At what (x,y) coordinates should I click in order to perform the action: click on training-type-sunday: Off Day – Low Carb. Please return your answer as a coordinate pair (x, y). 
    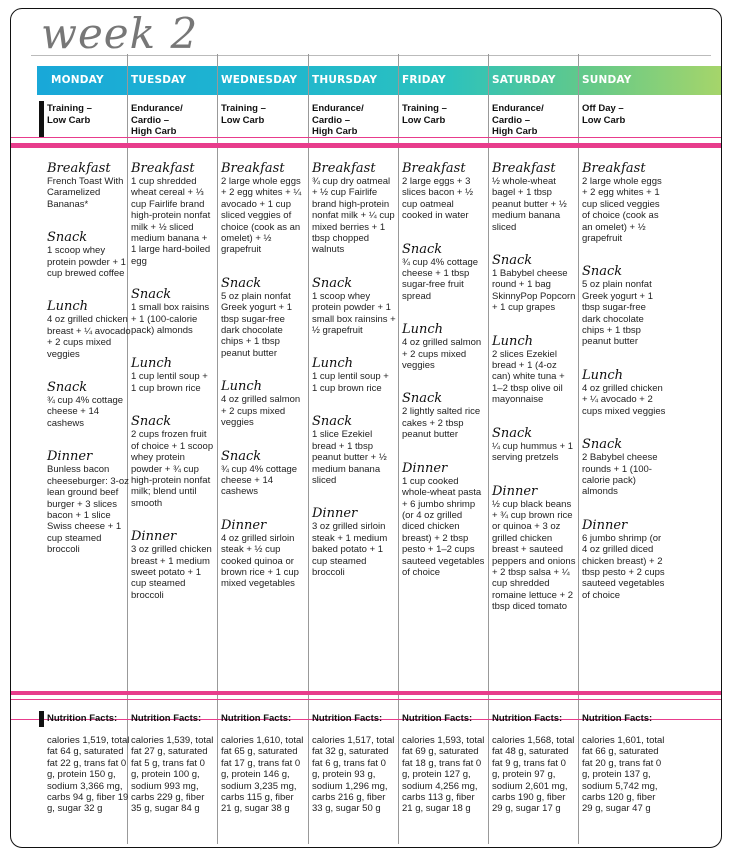
    Looking at the image, I should click on (604, 114).